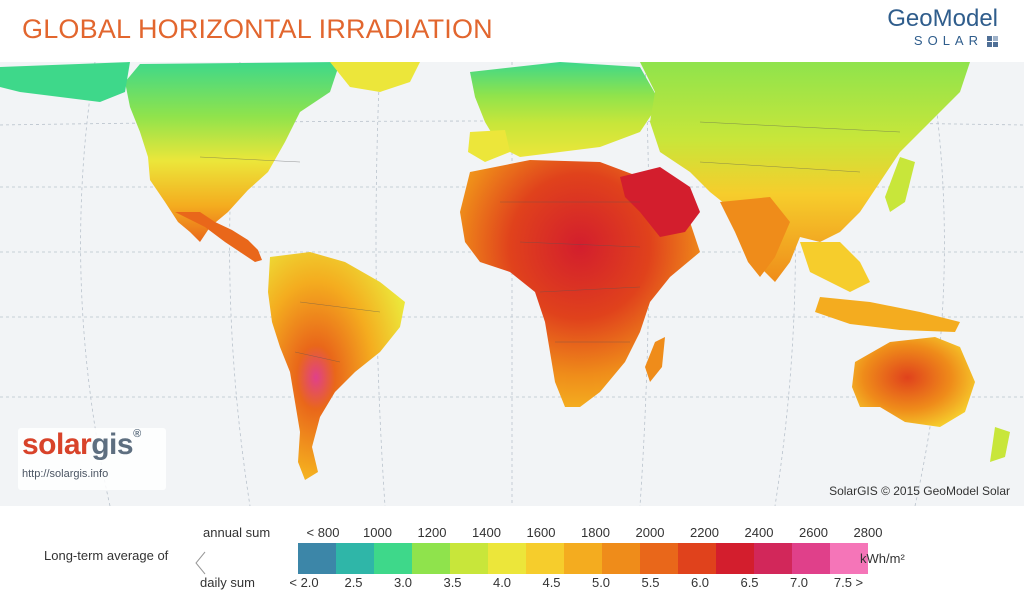 The width and height of the screenshot is (1024, 600). I want to click on southeast-asia, so click(835, 267).